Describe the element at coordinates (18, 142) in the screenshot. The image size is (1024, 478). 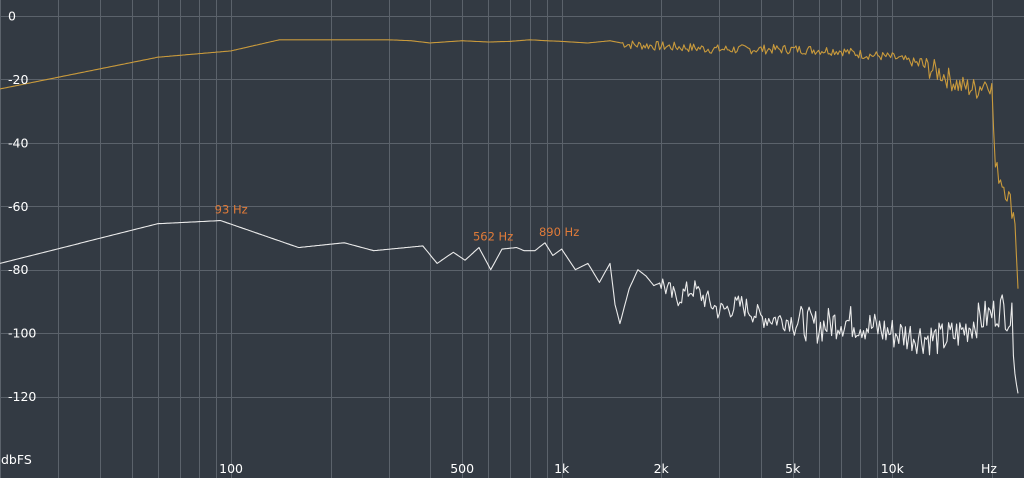
I see `y-tick-label: -40` at that location.